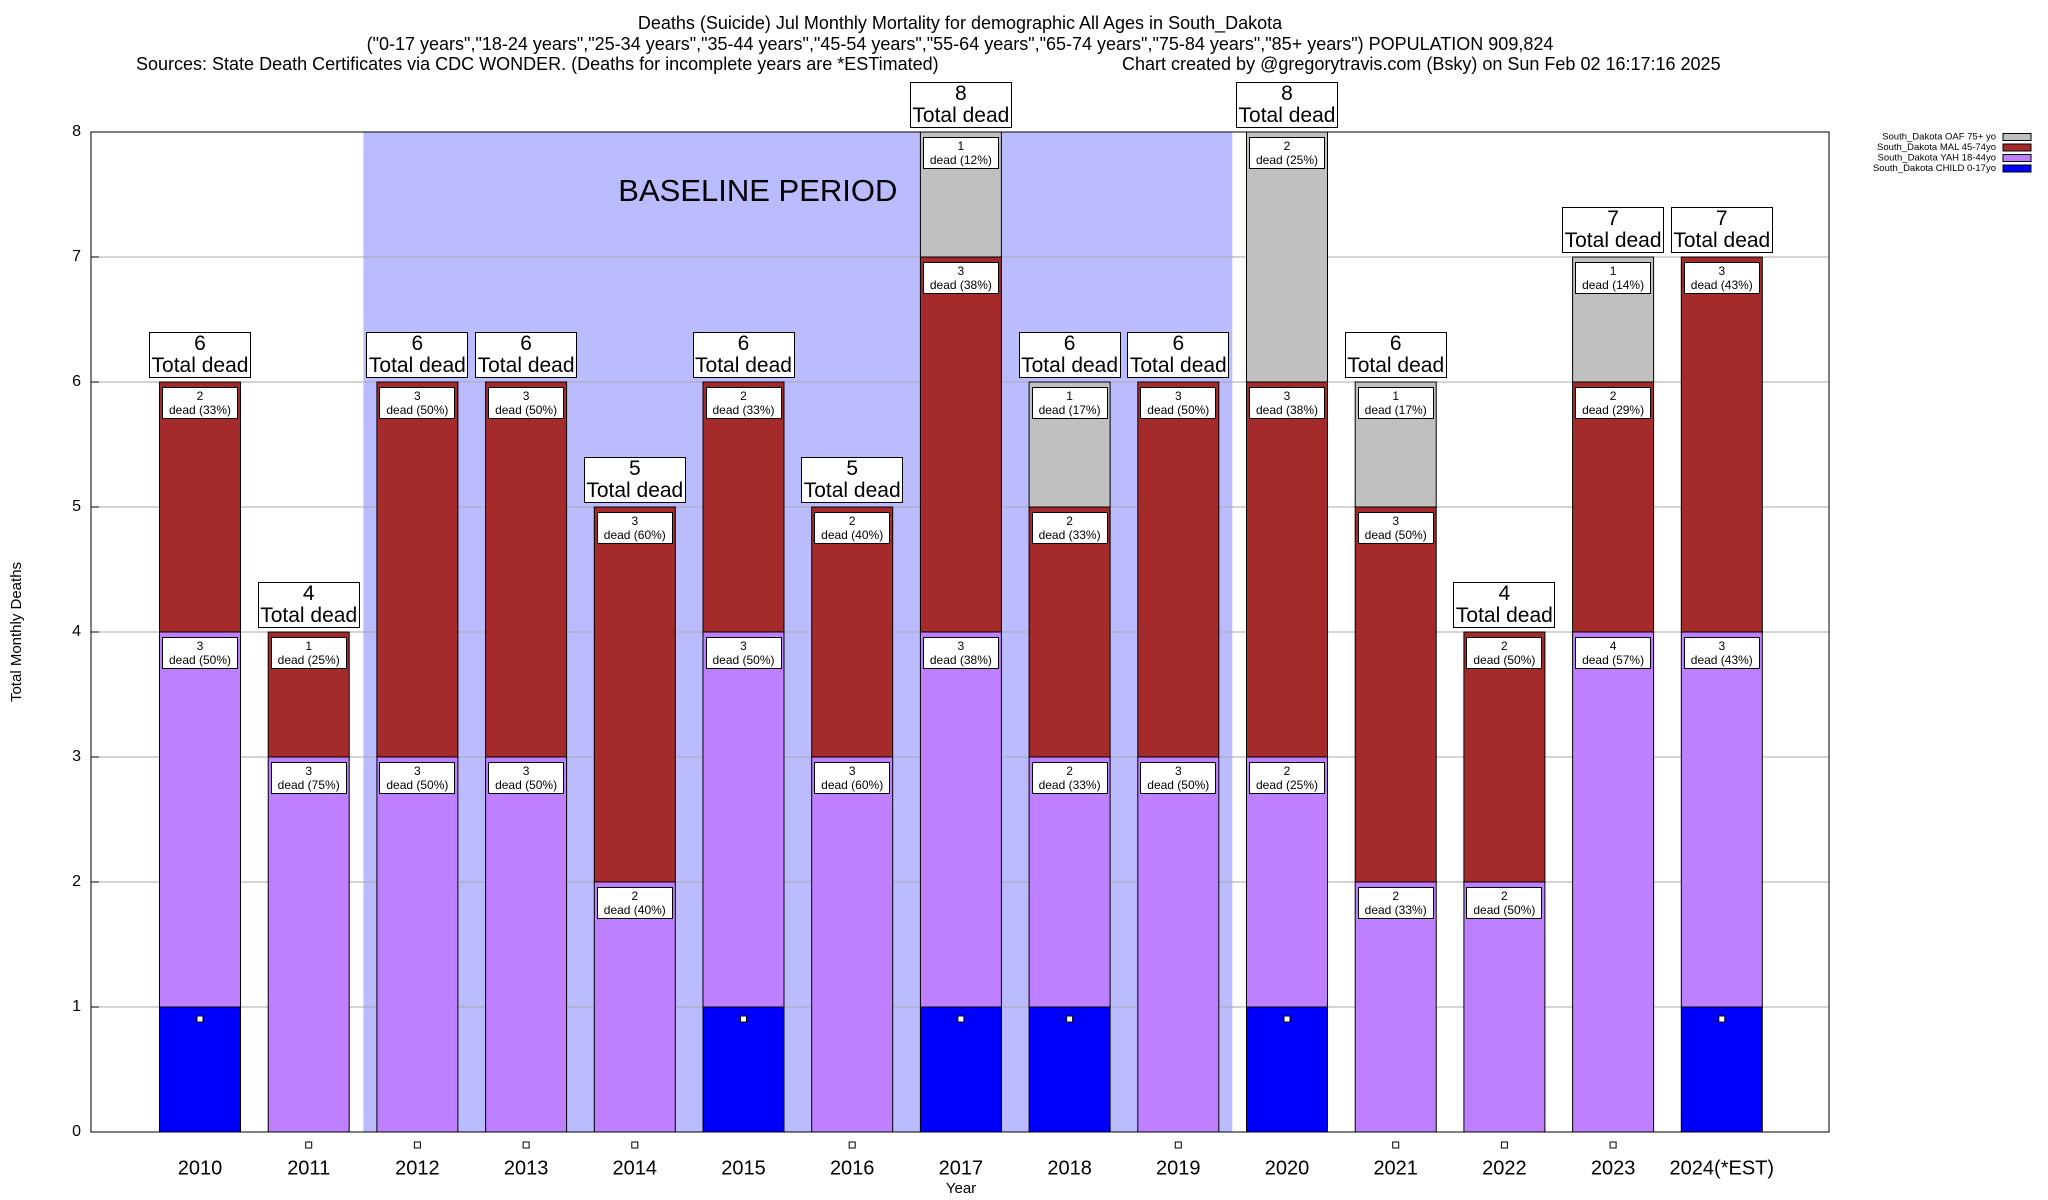 The height and width of the screenshot is (1200, 2048). Describe the element at coordinates (308, 593) in the screenshot. I see `total-value: 4` at that location.